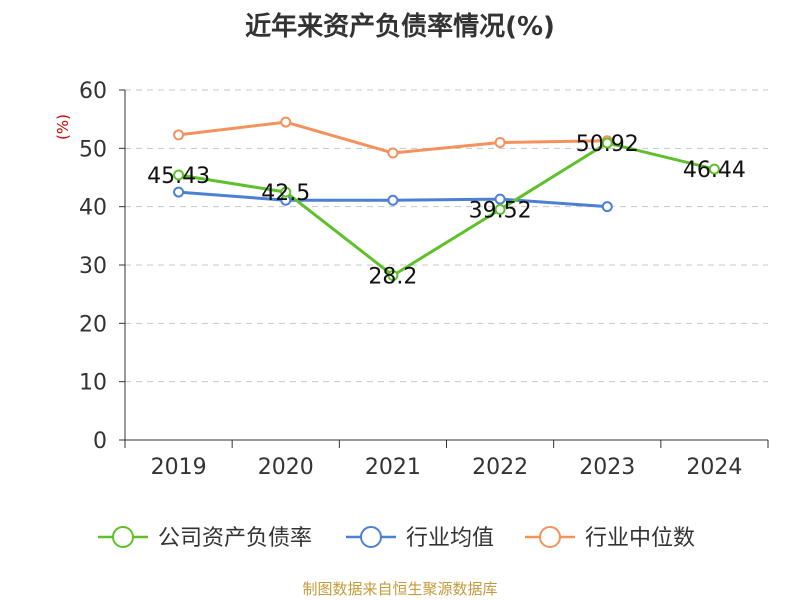 The height and width of the screenshot is (600, 800). I want to click on y-tick-label: 10, so click(93, 383).